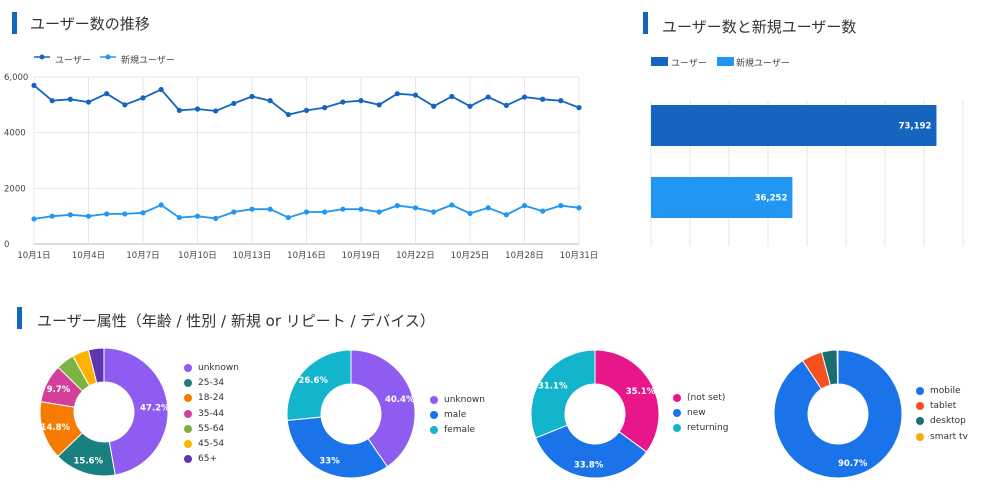  Describe the element at coordinates (595, 414) in the screenshot. I see `new-returning-donut-chart: 35.1% 33.8% 31.1%` at that location.